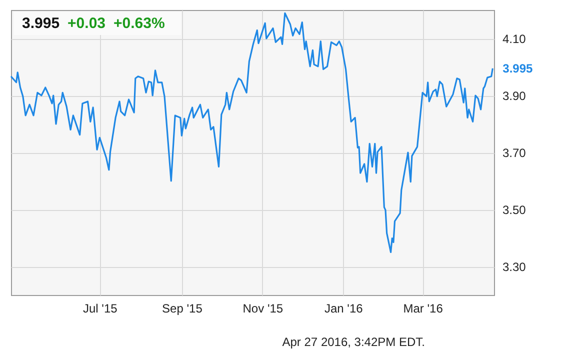  What do you see at coordinates (514, 39) in the screenshot?
I see `y-tick-label: 4.10` at bounding box center [514, 39].